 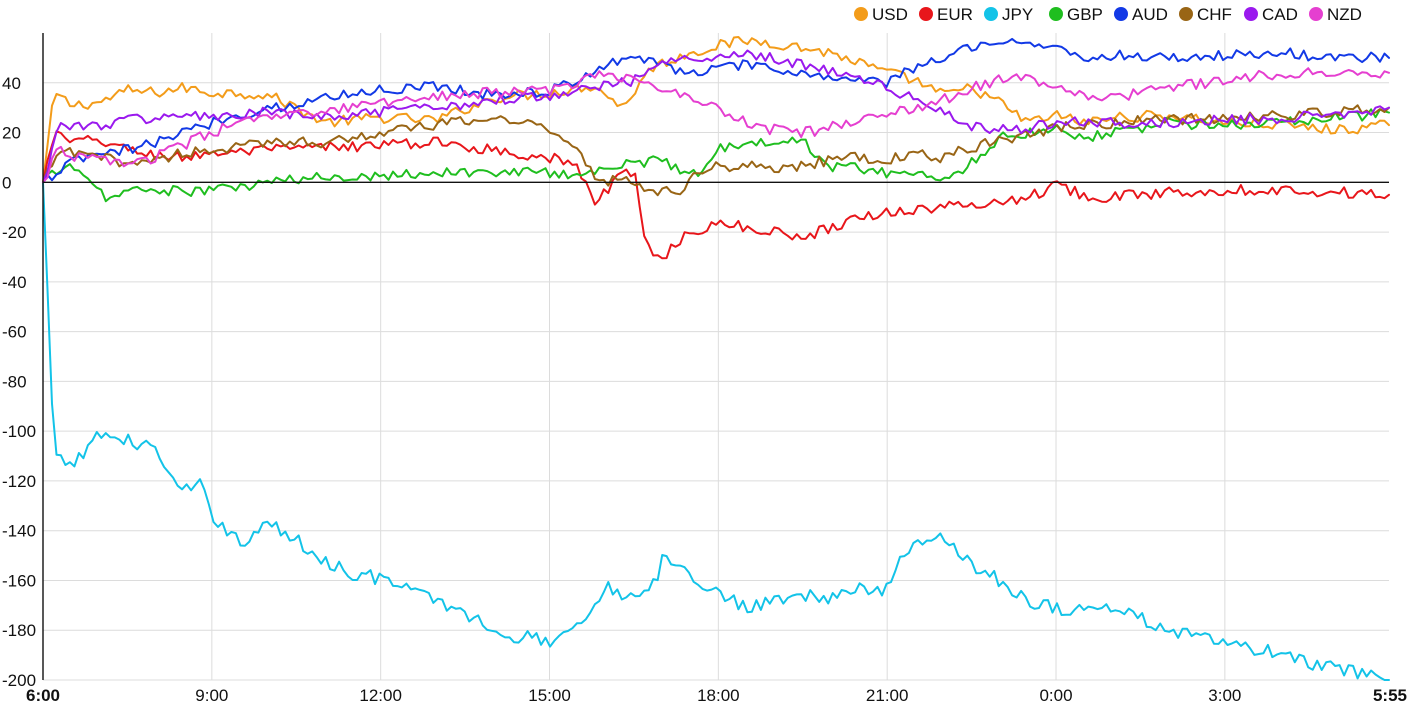 I want to click on x-tick-label: 21:00, so click(x=887, y=695).